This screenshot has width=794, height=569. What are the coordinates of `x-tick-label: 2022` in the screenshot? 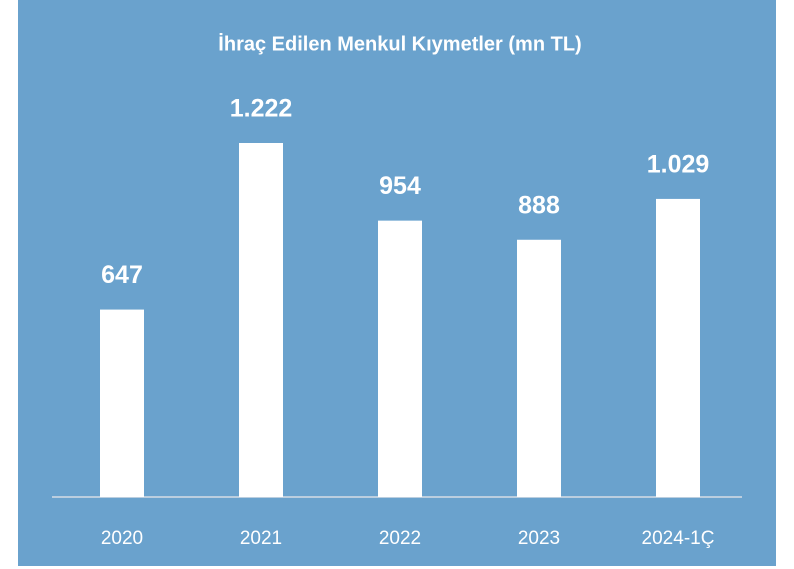 It's located at (400, 538).